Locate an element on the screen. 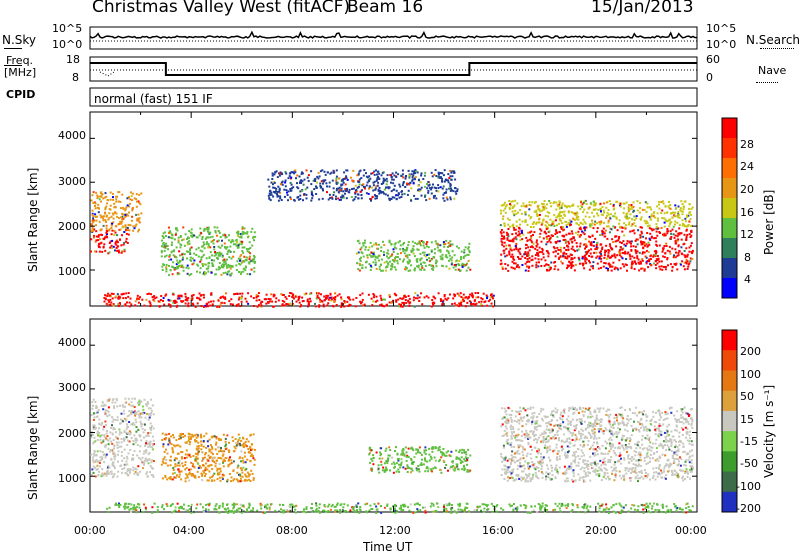 This screenshot has height=554, width=800. freq-tick-top: 18 is located at coordinates (73, 59).